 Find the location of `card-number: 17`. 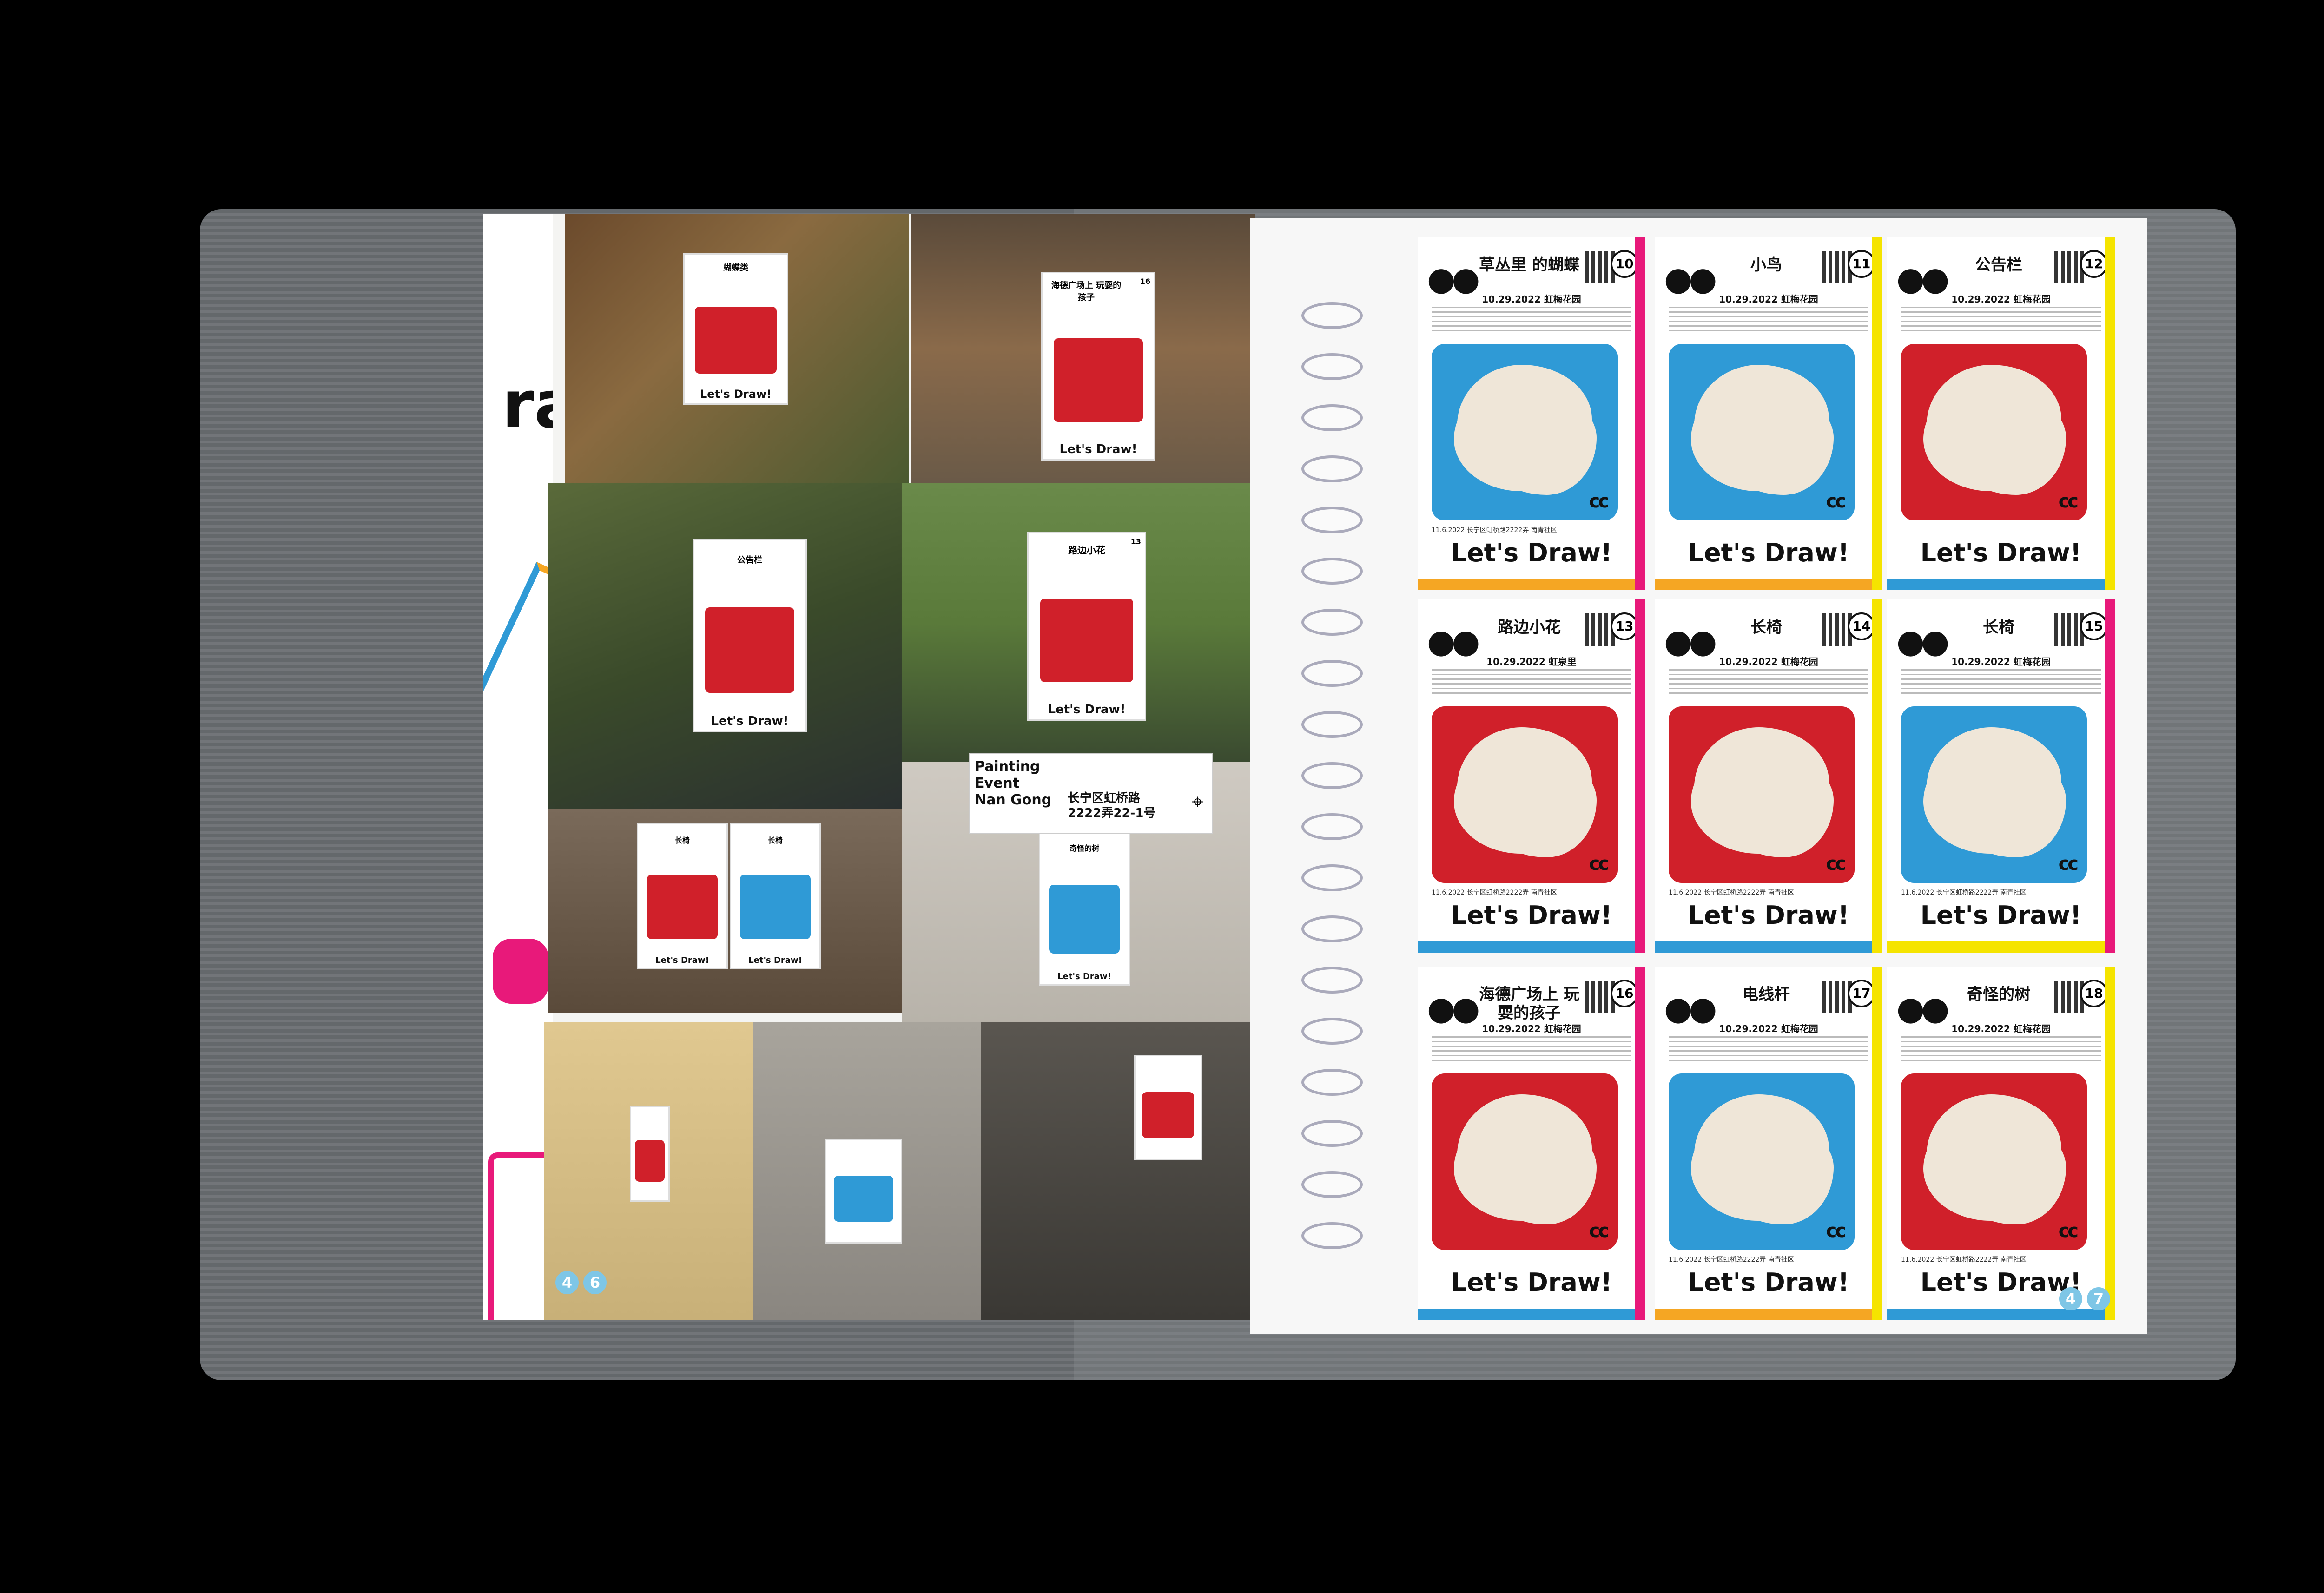

card-number: 17 is located at coordinates (1861, 993).